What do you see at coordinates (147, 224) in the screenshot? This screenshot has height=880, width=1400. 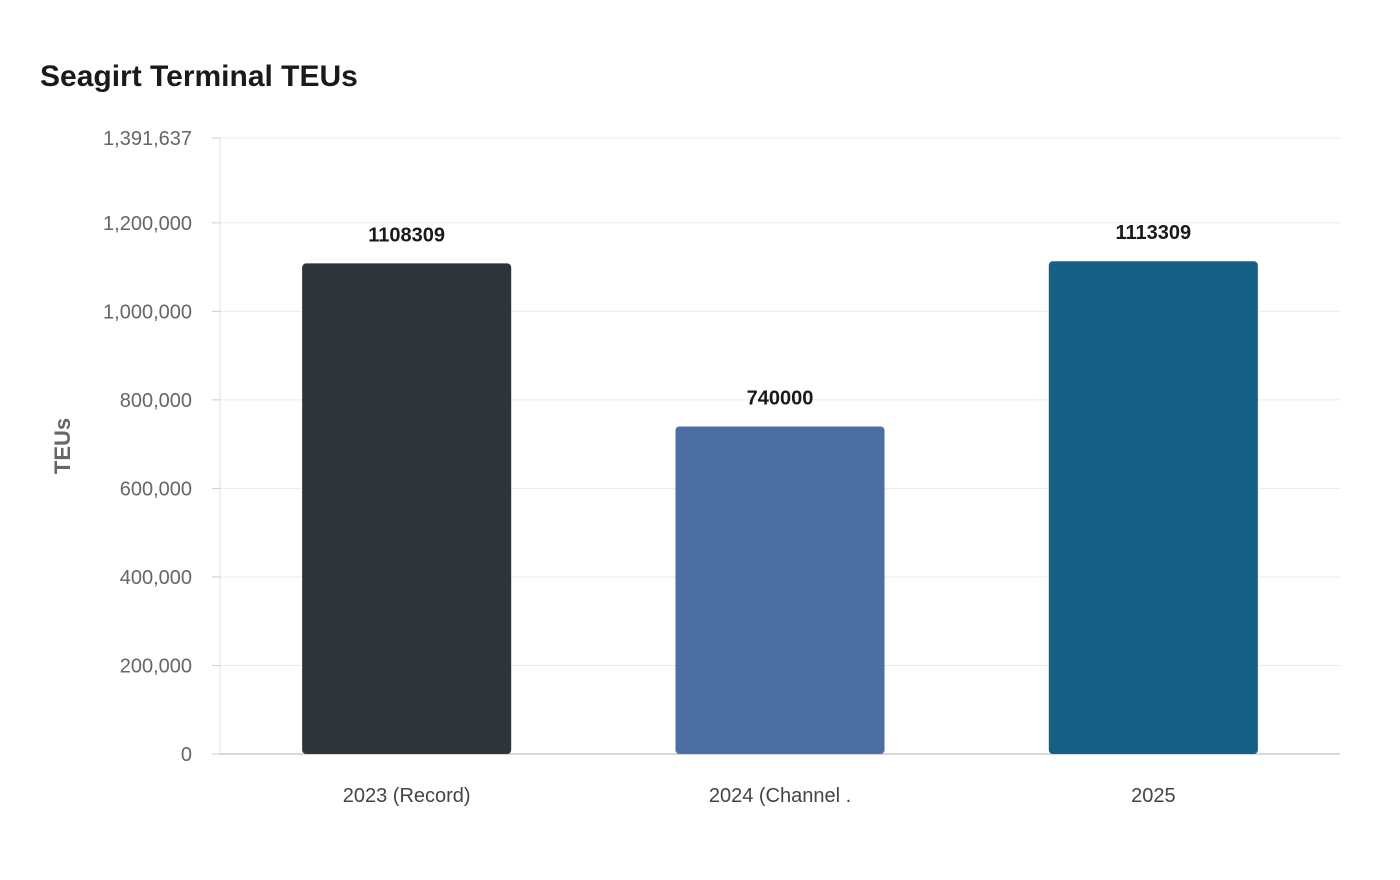 I see `y-tick-label: 1,200,000` at bounding box center [147, 224].